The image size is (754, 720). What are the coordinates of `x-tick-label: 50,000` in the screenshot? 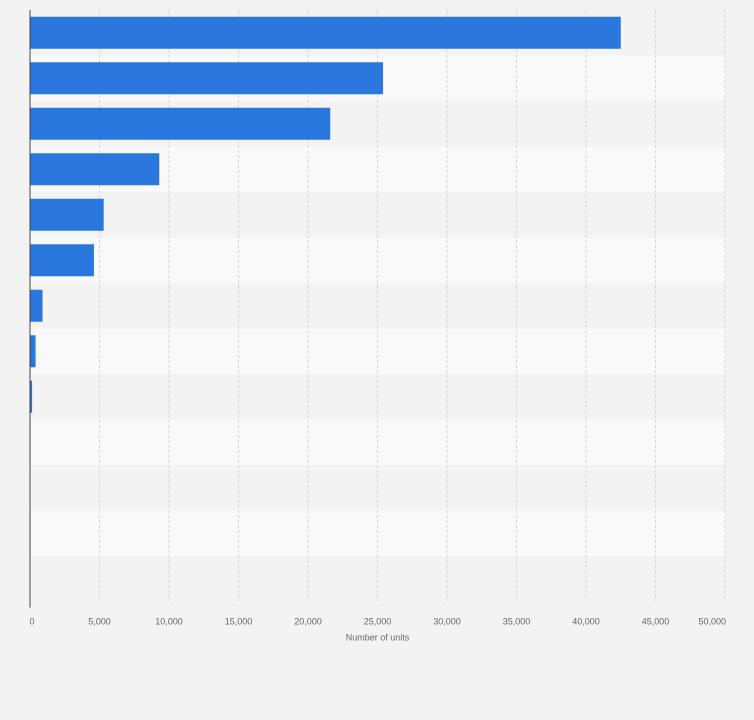 It's located at (712, 622).